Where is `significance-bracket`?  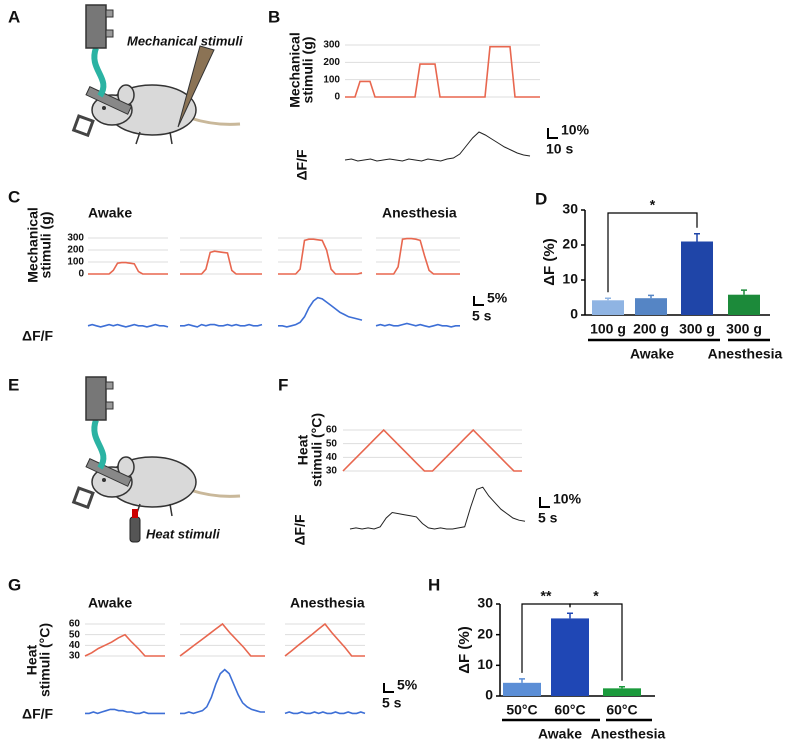
significance-bracket is located at coordinates (652, 252).